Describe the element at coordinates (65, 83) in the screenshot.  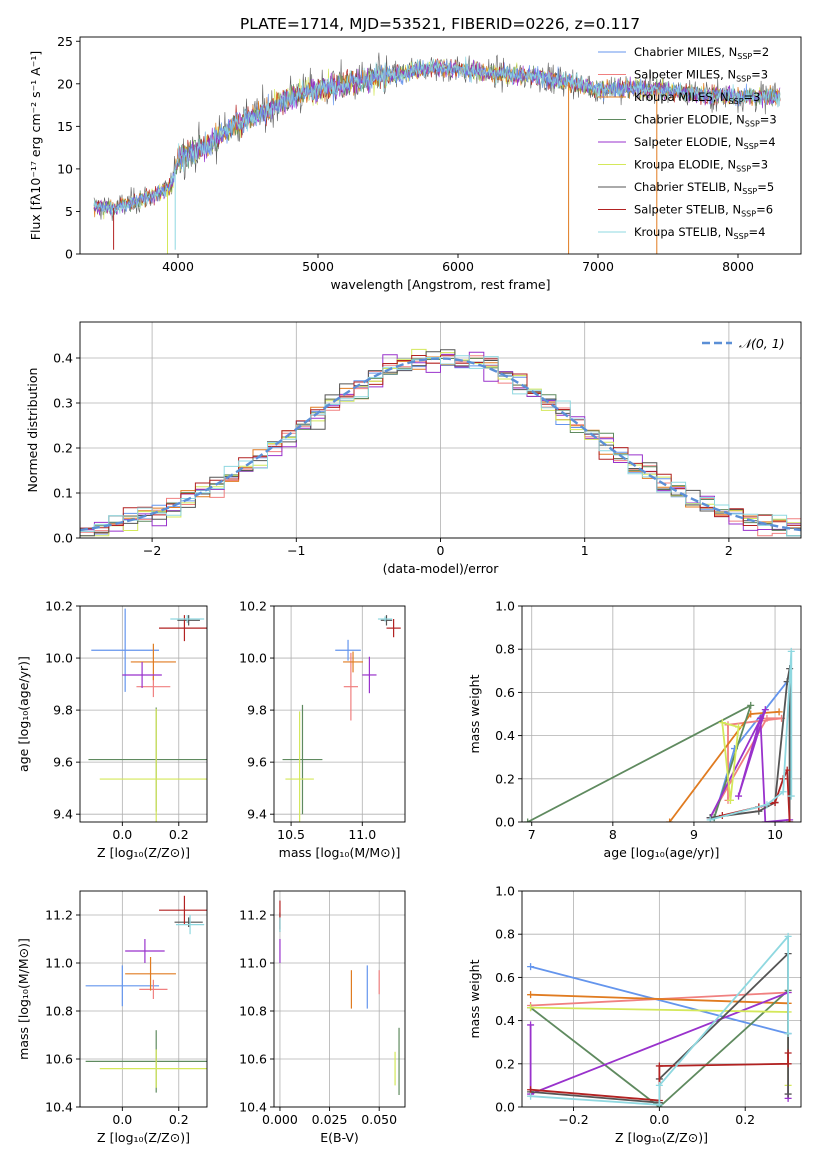
I see `y-tick-label: 20` at that location.